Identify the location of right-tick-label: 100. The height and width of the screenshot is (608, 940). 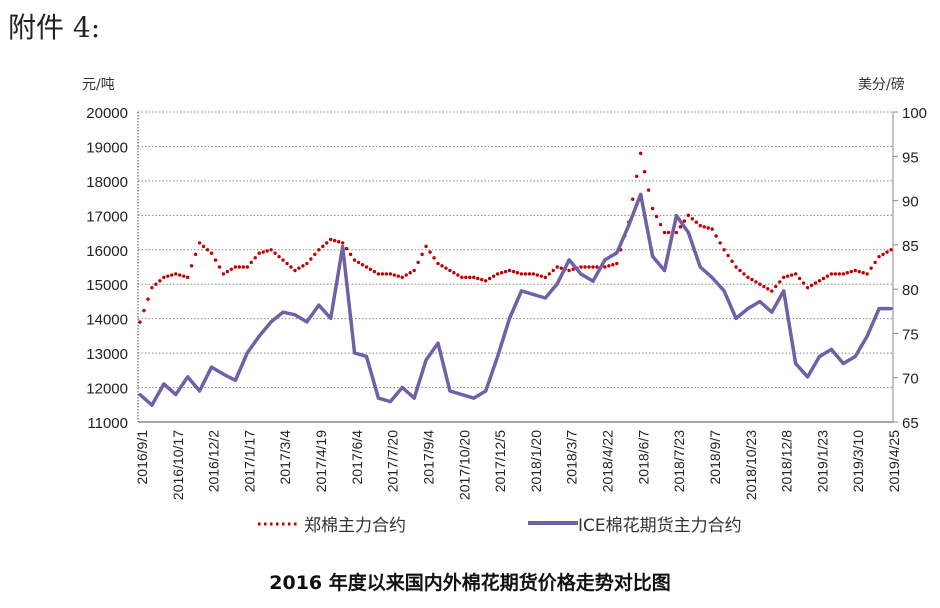
(914, 113).